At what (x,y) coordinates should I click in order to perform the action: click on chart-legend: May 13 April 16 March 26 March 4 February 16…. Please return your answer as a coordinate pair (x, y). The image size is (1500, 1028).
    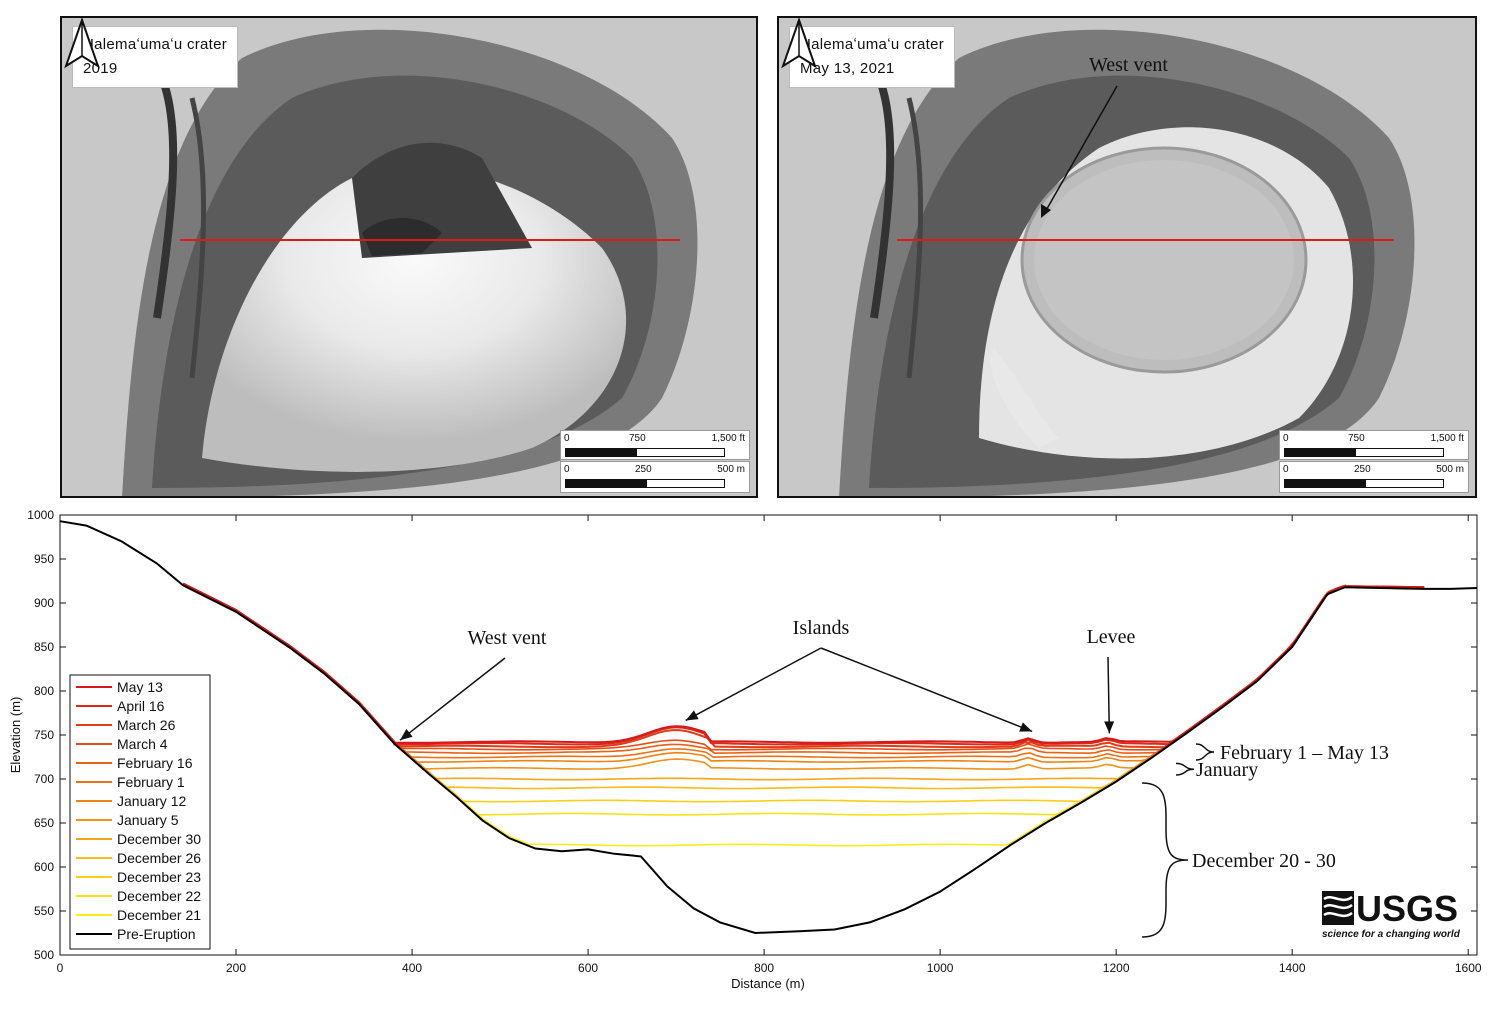
    Looking at the image, I should click on (140, 812).